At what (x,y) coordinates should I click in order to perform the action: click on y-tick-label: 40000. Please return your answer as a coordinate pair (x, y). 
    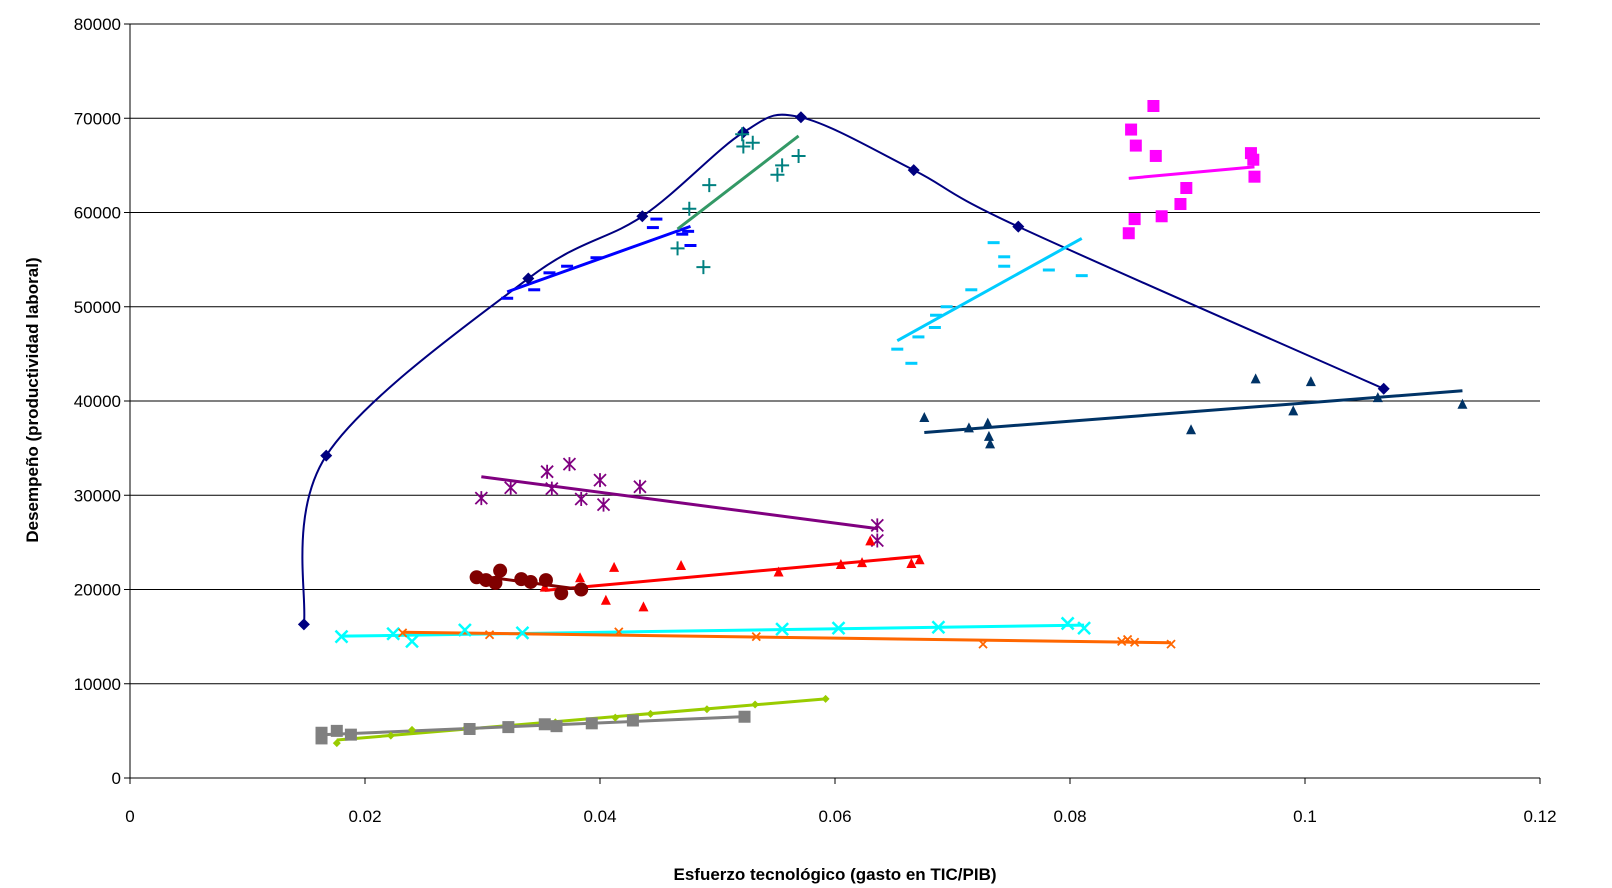
    Looking at the image, I should click on (97, 401).